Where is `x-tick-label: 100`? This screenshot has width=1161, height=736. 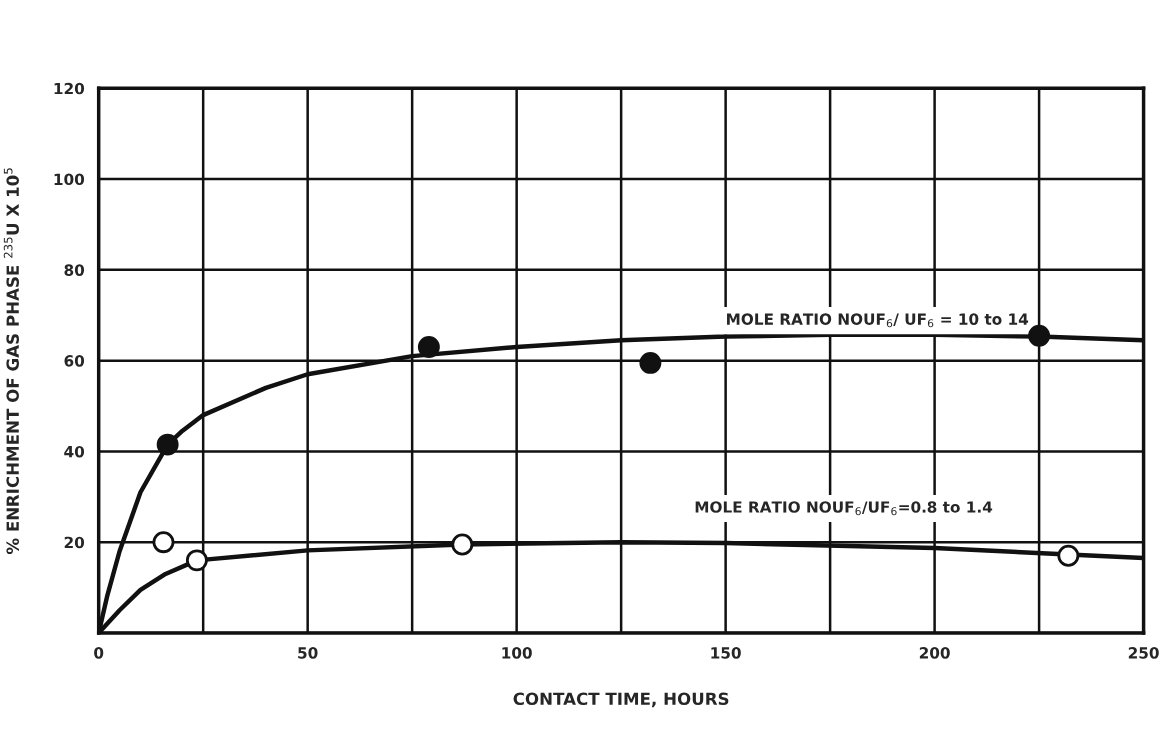 x-tick-label: 100 is located at coordinates (517, 653).